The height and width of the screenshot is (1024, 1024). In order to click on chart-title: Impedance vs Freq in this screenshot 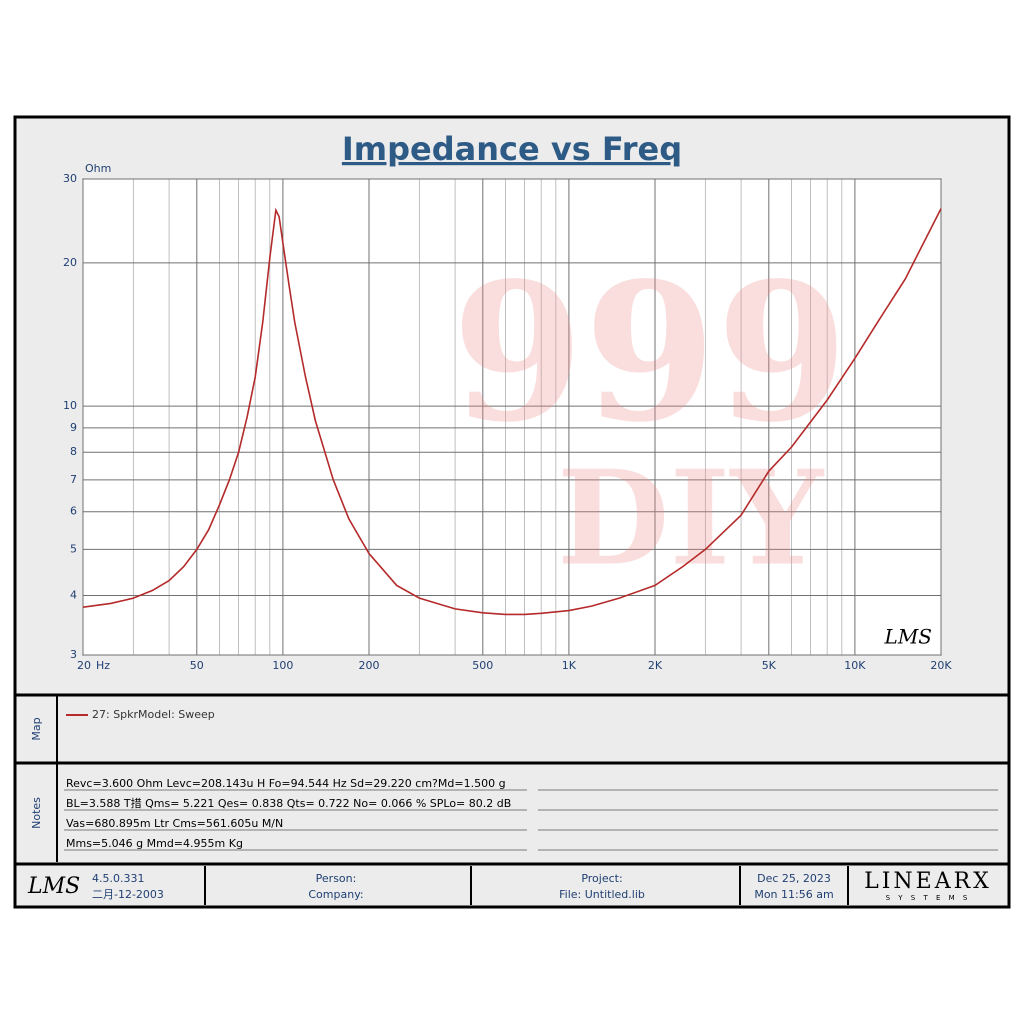, I will do `click(512, 149)`.